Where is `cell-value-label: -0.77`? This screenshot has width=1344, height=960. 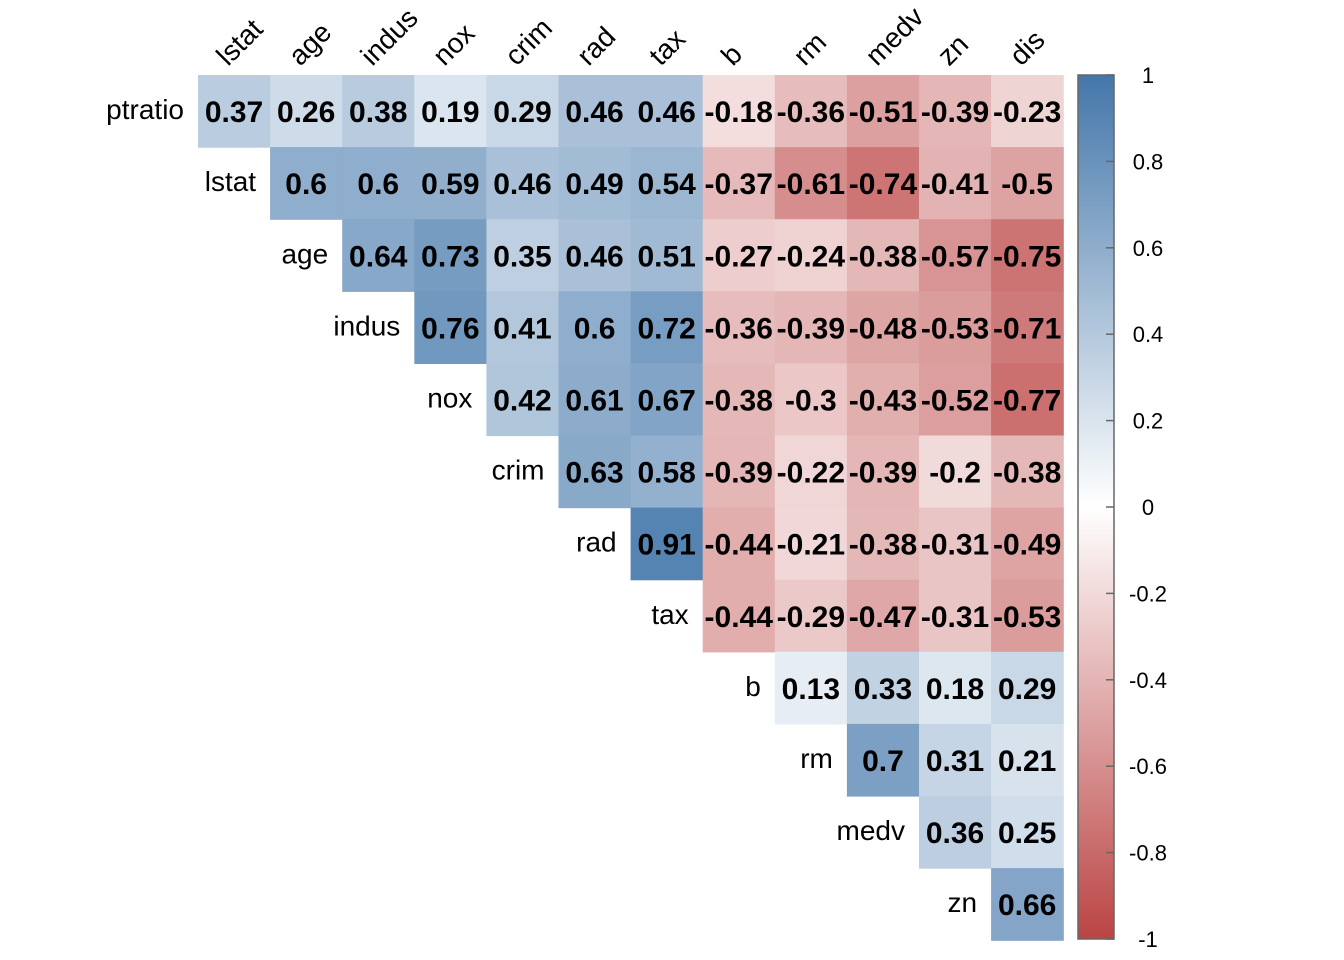
cell-value-label: -0.77 is located at coordinates (1027, 400).